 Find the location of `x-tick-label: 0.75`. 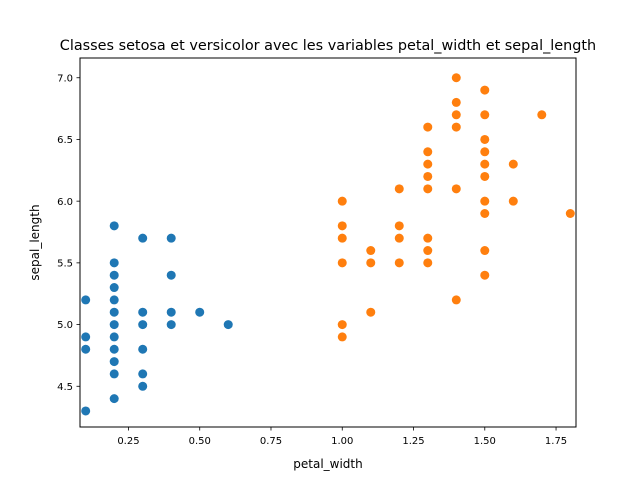

x-tick-label: 0.75 is located at coordinates (271, 441).